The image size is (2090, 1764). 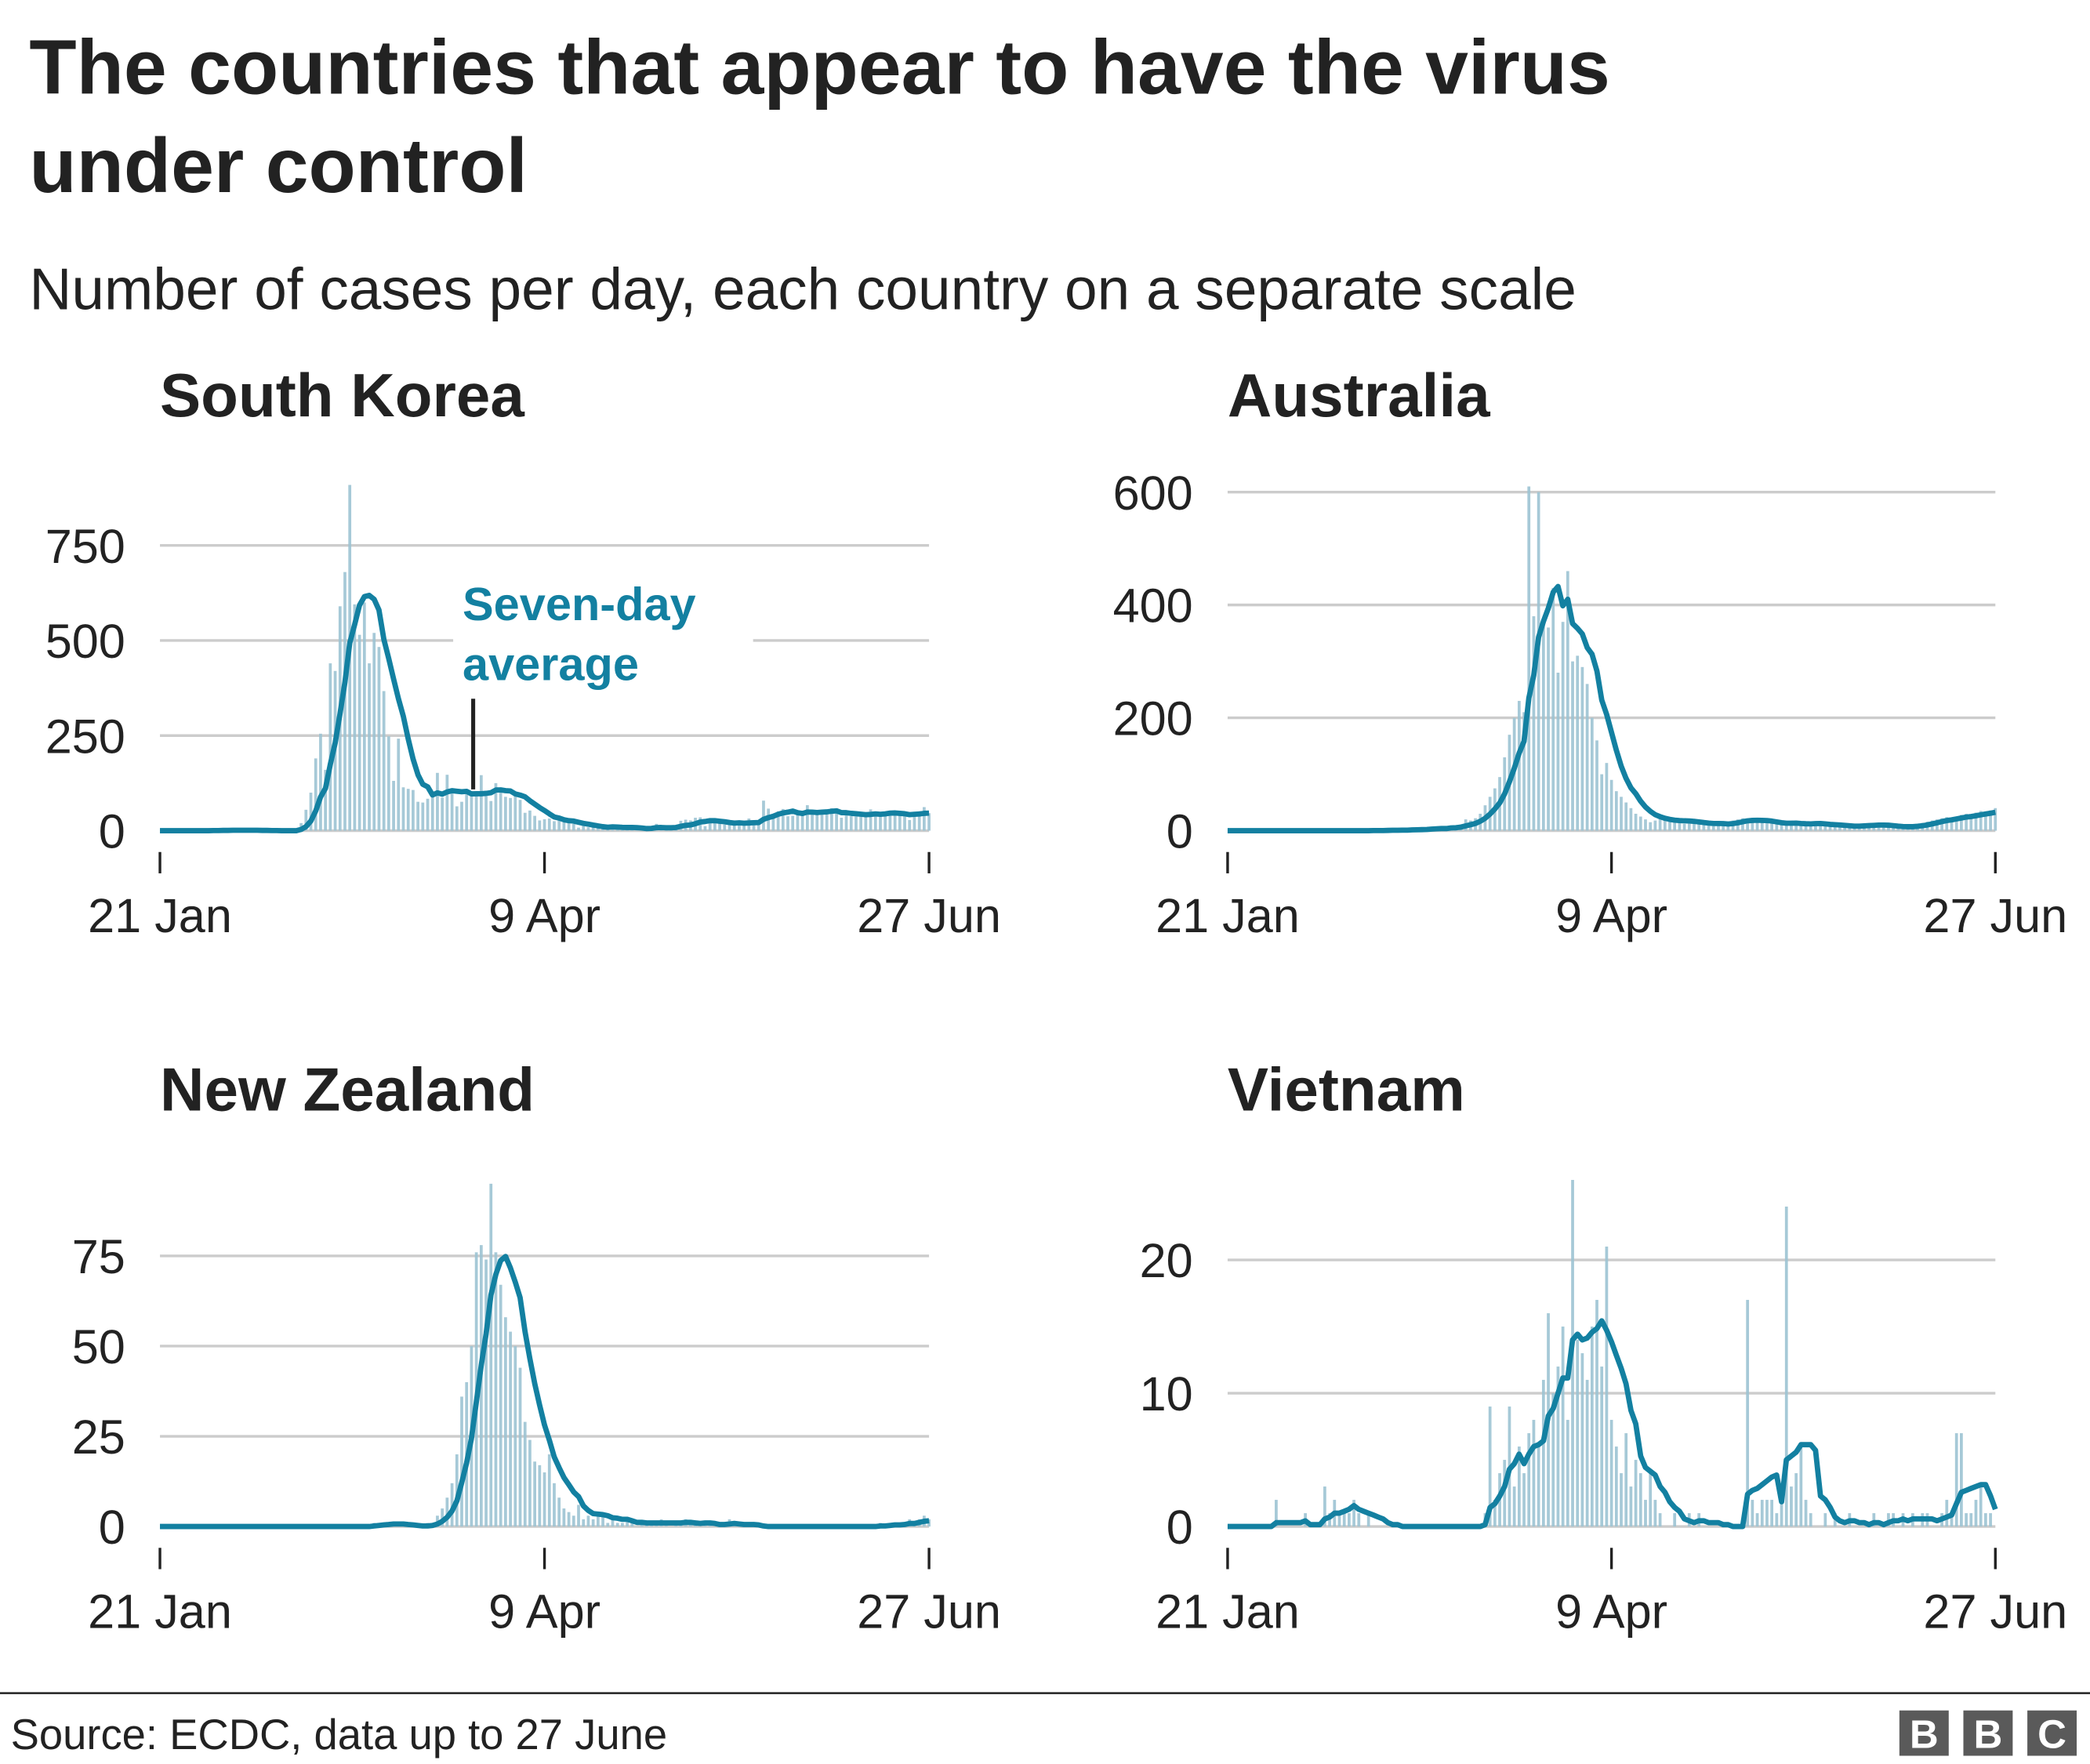 I want to click on daily-bars, so click(x=1633, y=1353).